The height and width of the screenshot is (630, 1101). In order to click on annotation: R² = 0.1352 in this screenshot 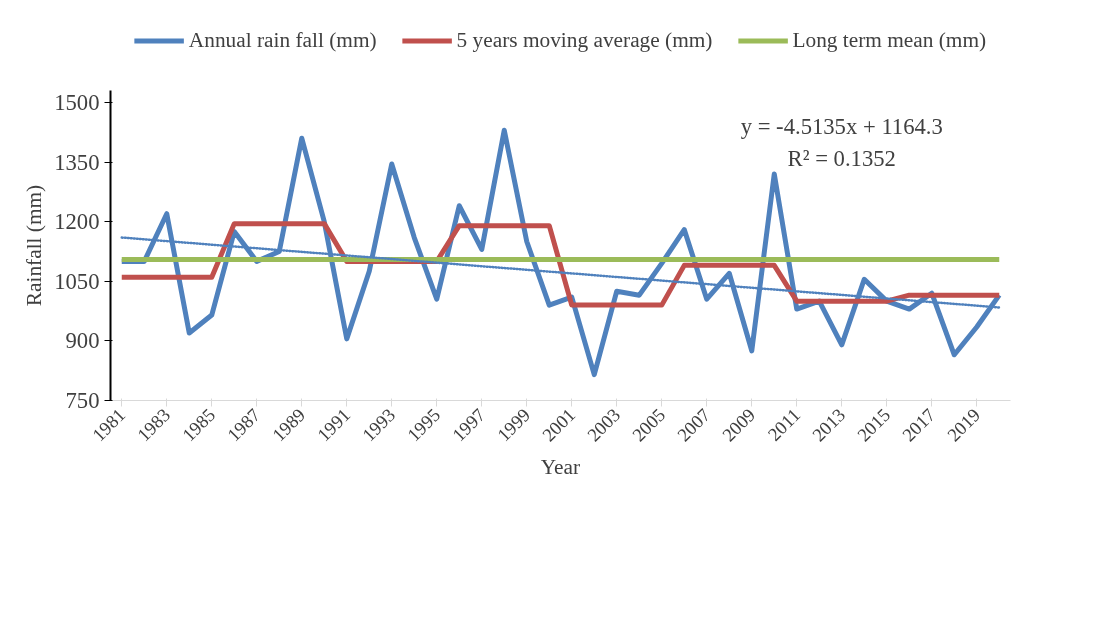, I will do `click(841, 158)`.